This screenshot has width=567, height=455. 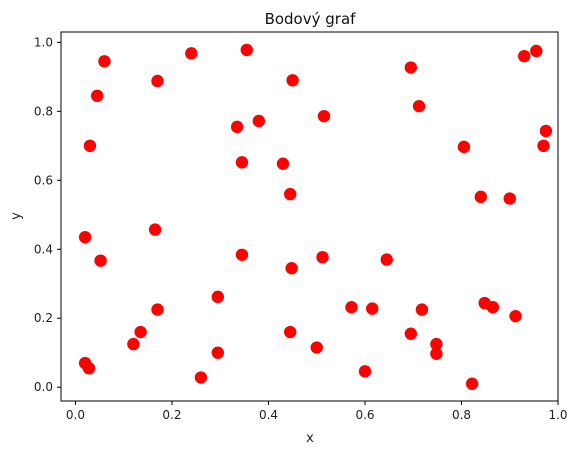 I want to click on x-axis: 0.0 0.2 0.4 0.6 0.8 1.0, so click(x=316, y=411).